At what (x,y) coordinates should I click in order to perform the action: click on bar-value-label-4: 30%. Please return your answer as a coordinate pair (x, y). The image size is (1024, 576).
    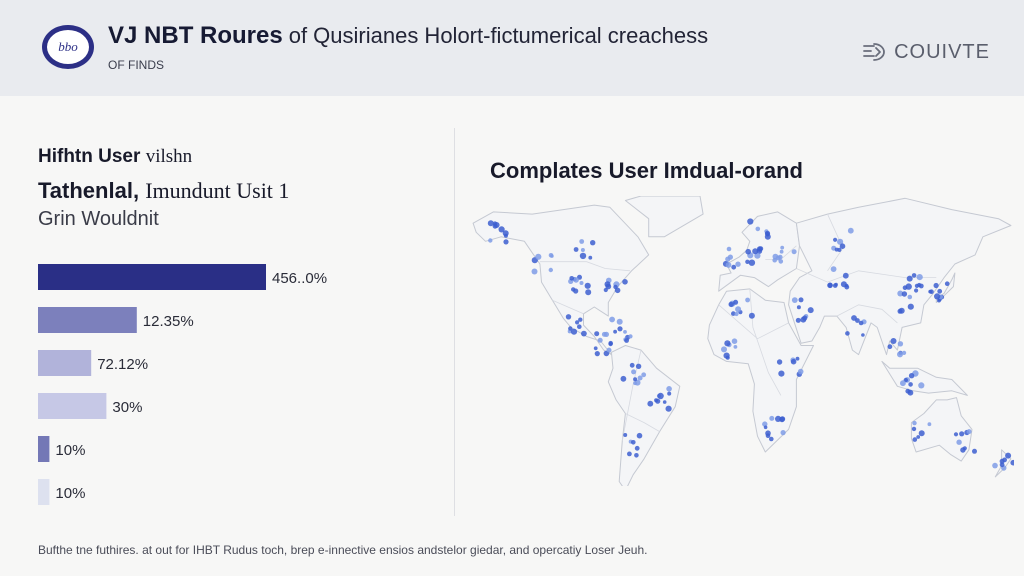
    Looking at the image, I should click on (127, 407).